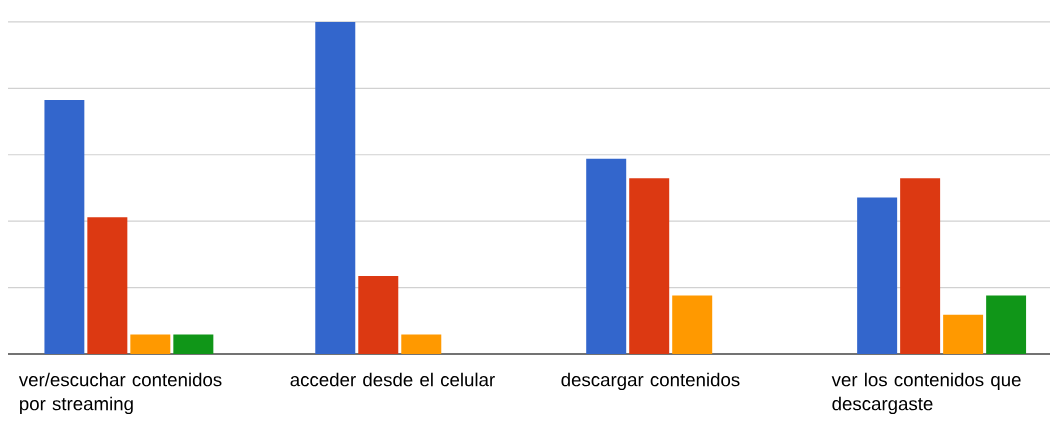 The height and width of the screenshot is (432, 1056). I want to click on x-tick-label: ver los contenidos que descargaste, so click(926, 393).